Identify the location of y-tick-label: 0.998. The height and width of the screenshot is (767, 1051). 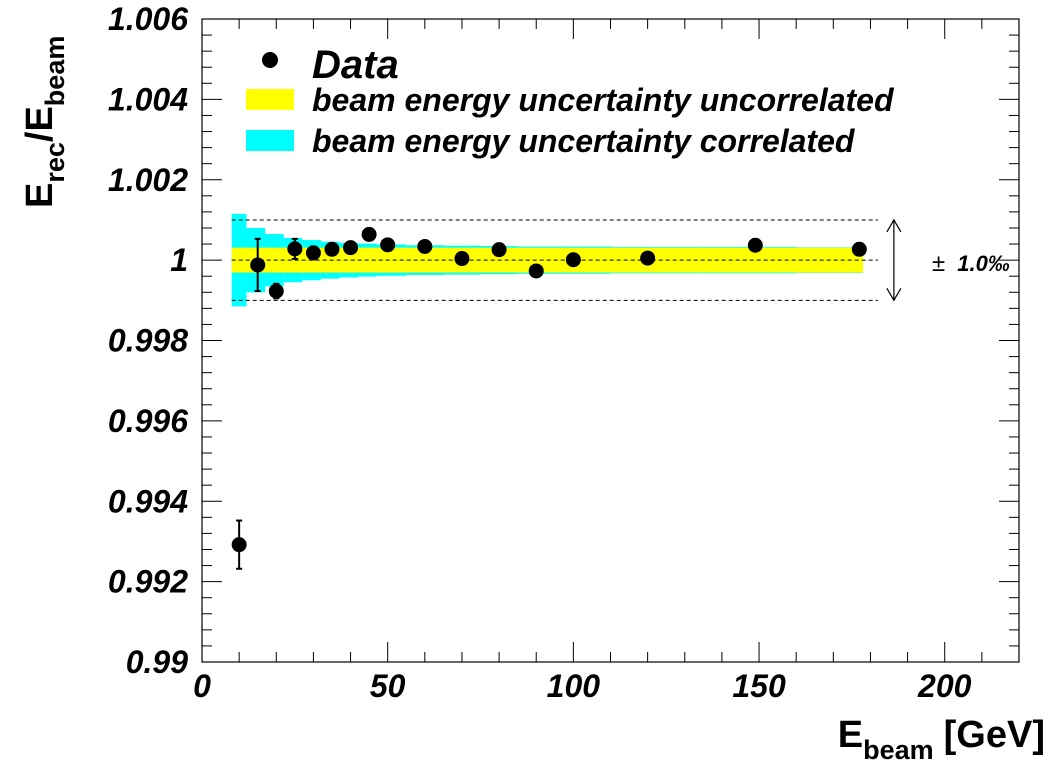
(148, 341).